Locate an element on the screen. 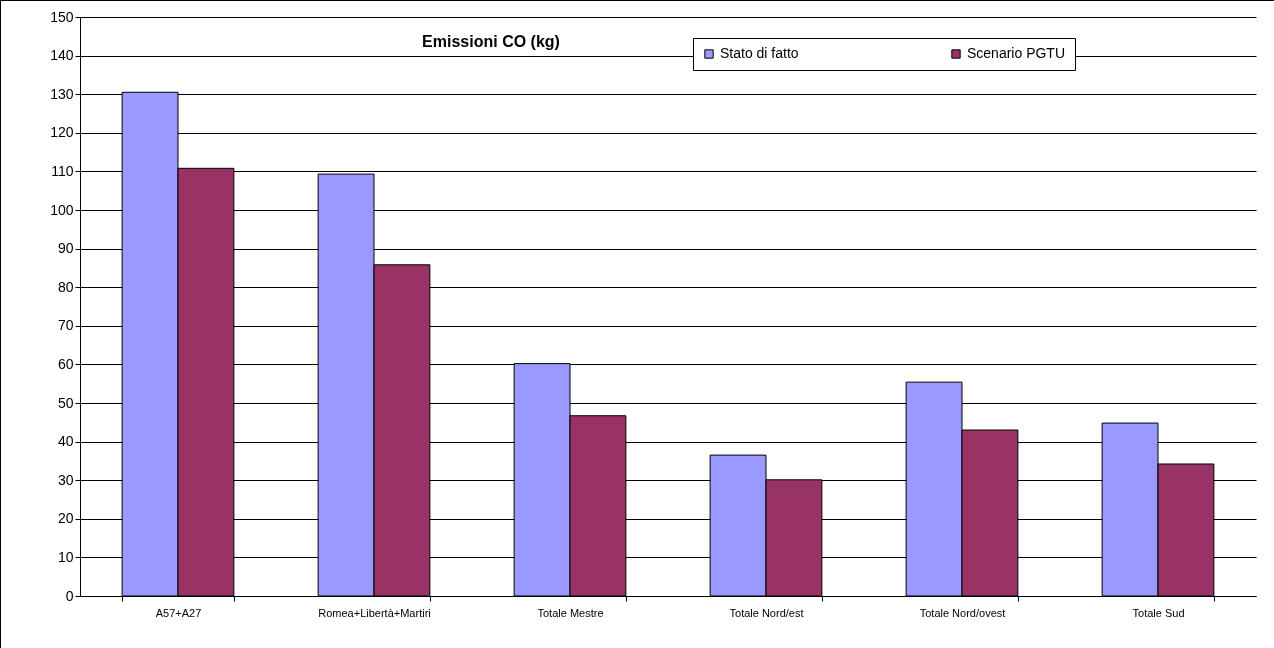 This screenshot has height=648, width=1274. text: Emissioni CO (kg) is located at coordinates (491, 41).